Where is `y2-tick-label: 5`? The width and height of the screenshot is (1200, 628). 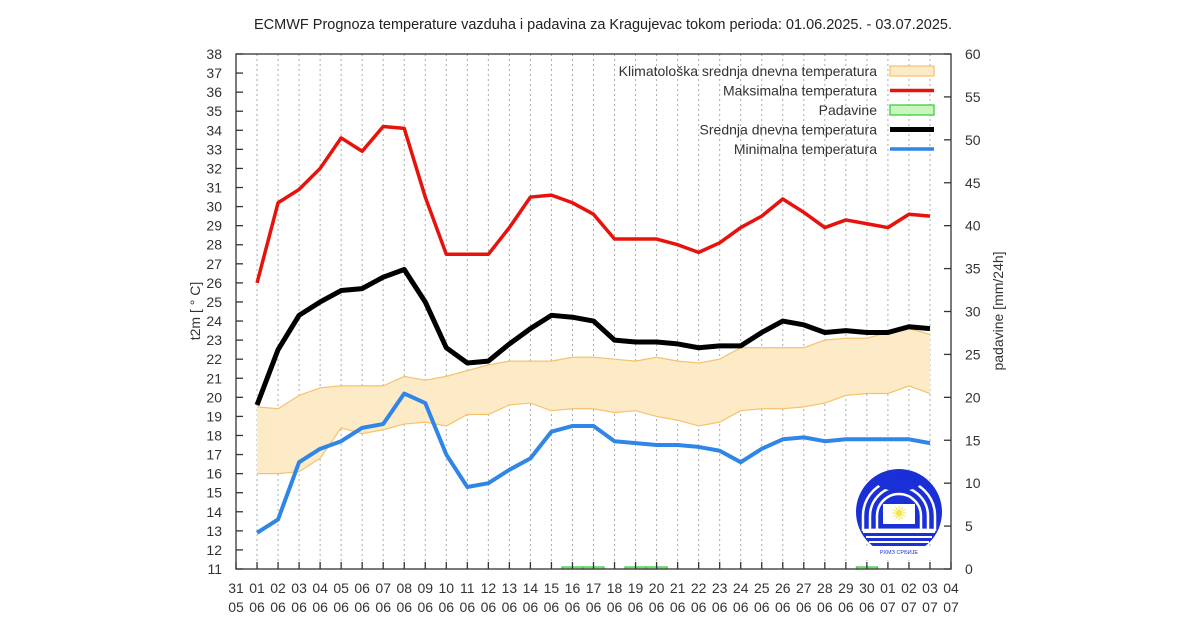
y2-tick-label: 5 is located at coordinates (969, 526).